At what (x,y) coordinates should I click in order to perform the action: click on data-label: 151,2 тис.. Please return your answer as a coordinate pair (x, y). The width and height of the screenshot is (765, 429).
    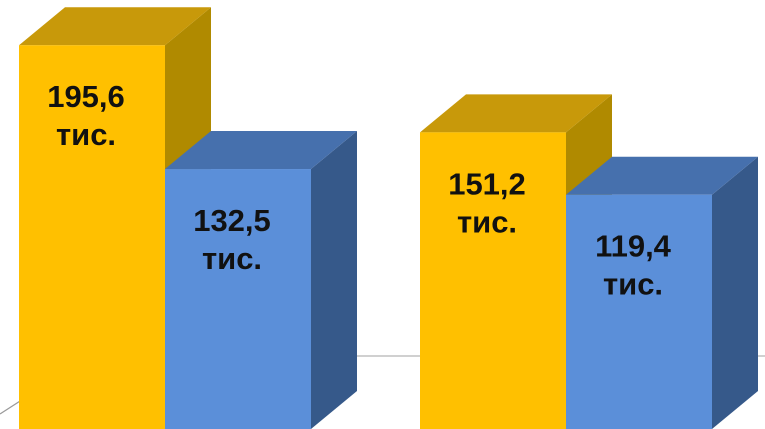
    Looking at the image, I should click on (487, 202).